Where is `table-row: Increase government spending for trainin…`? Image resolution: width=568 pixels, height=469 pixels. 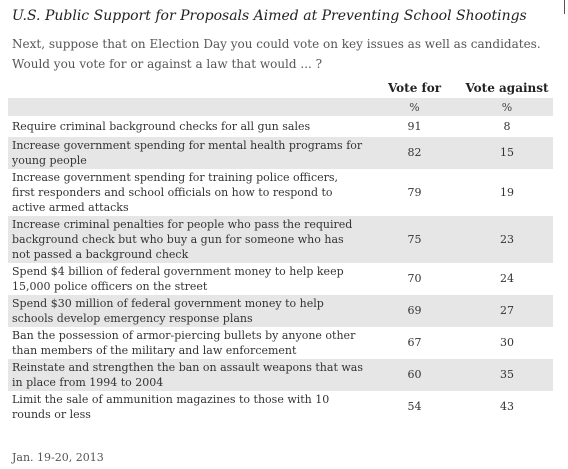 table-row: Increase government spending for trainin… is located at coordinates (280, 192).